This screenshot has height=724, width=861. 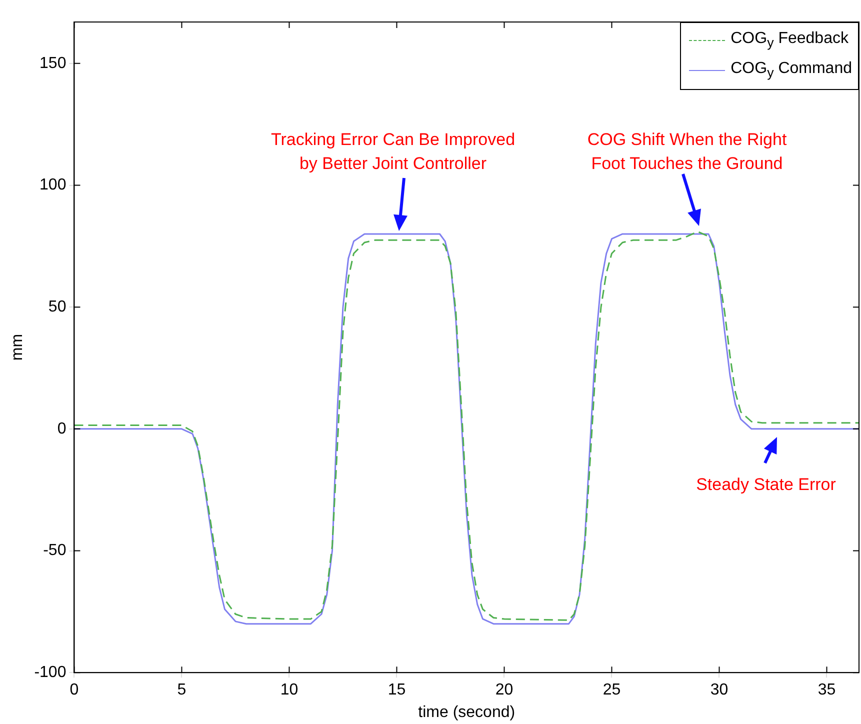 What do you see at coordinates (687, 151) in the screenshot?
I see `annotation: COG Shift When the Right Foot Touches the Ground` at bounding box center [687, 151].